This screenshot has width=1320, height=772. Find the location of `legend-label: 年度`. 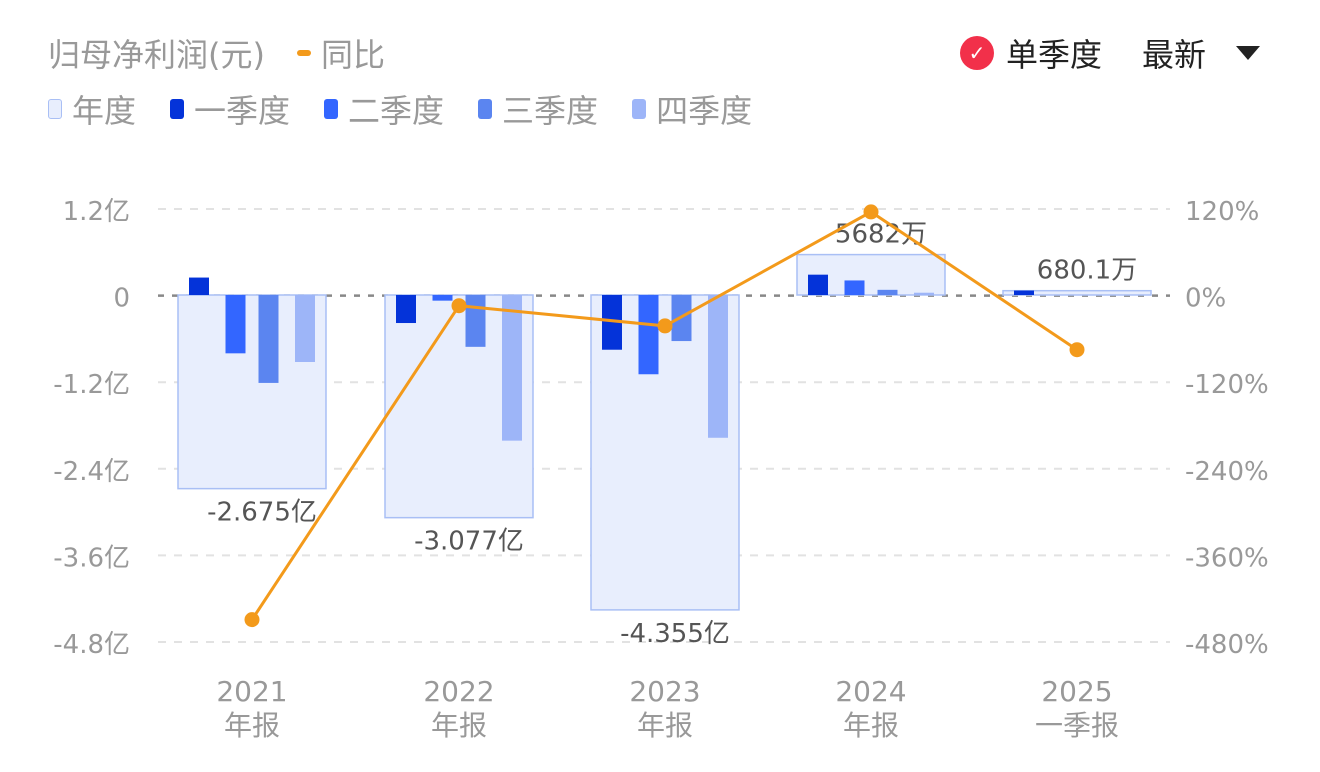

legend-label: 年度 is located at coordinates (104, 111).